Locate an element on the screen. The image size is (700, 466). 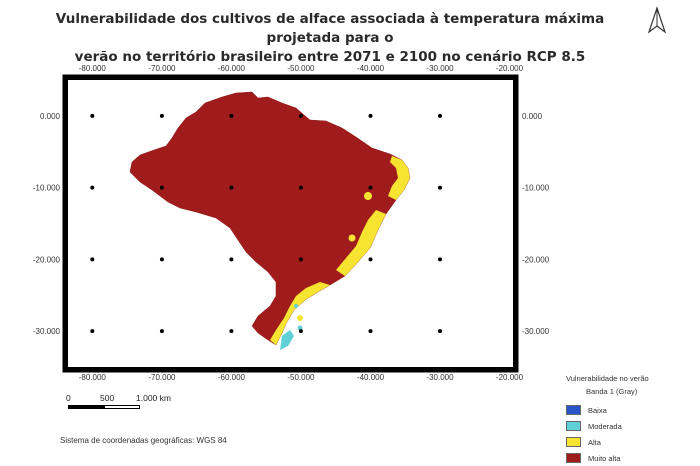
lon-tick-label-bottom: -80.000 is located at coordinates (93, 377).